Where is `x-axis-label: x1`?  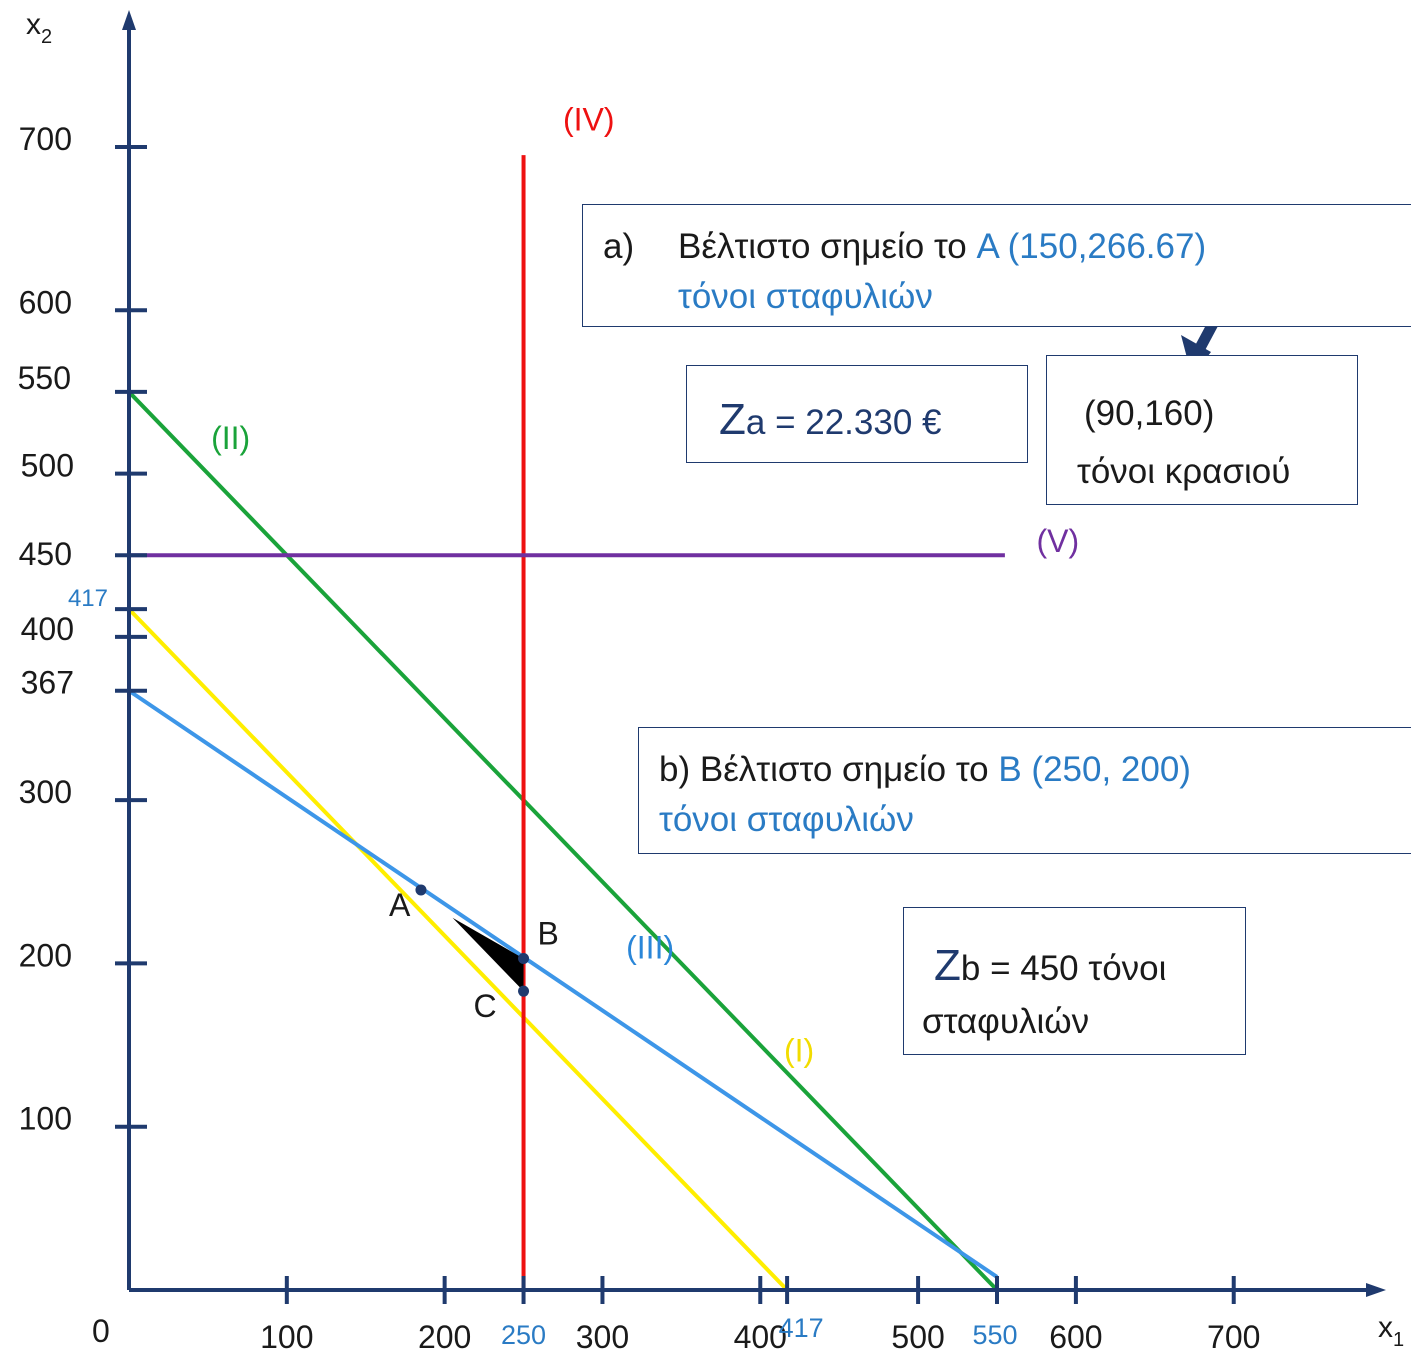 x-axis-label: x1 is located at coordinates (1391, 1331).